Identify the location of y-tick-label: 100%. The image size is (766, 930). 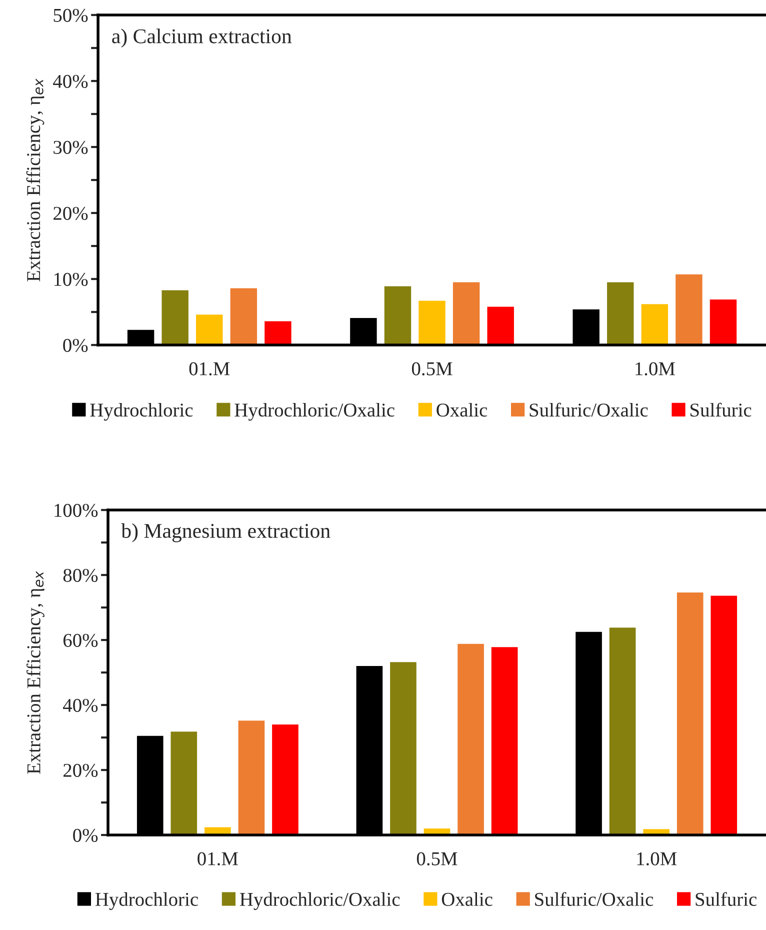
(76, 510).